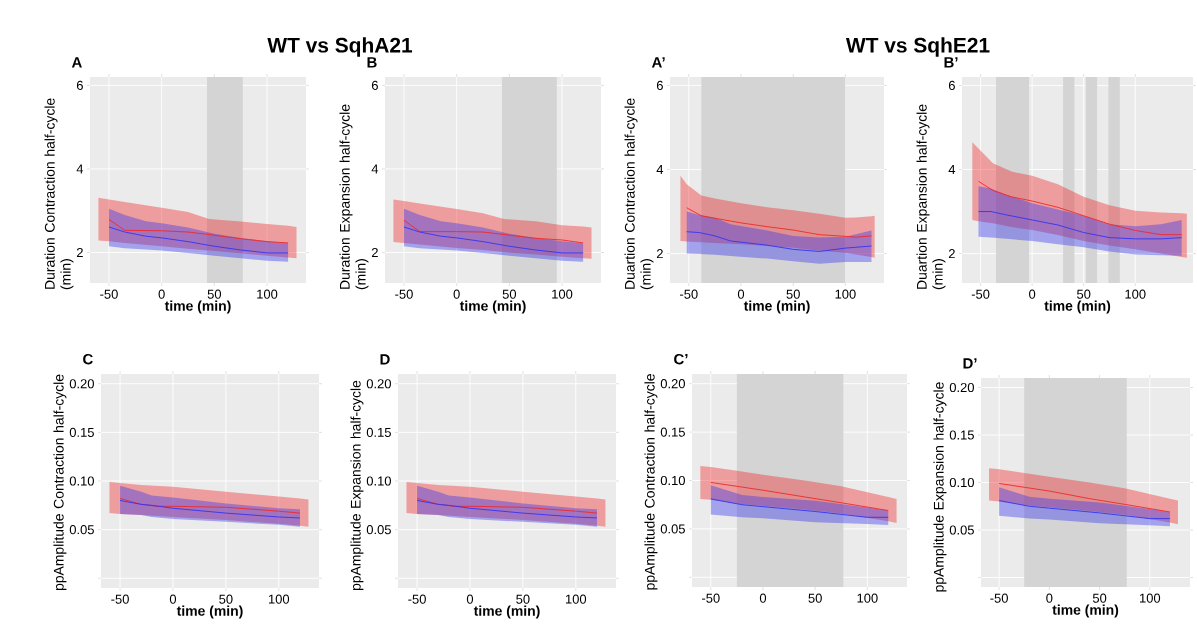 Image resolution: width=1197 pixels, height=628 pixels. What do you see at coordinates (372, 62) in the screenshot?
I see `chart-title: B` at bounding box center [372, 62].